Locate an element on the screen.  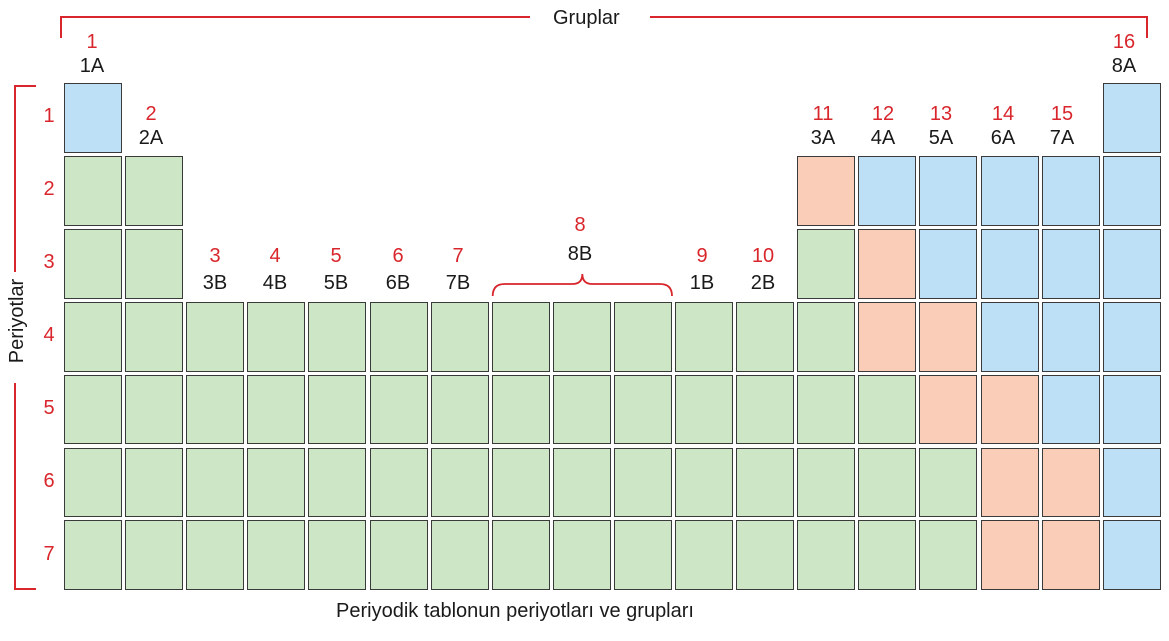
group-ab-label: 2B is located at coordinates (763, 283).